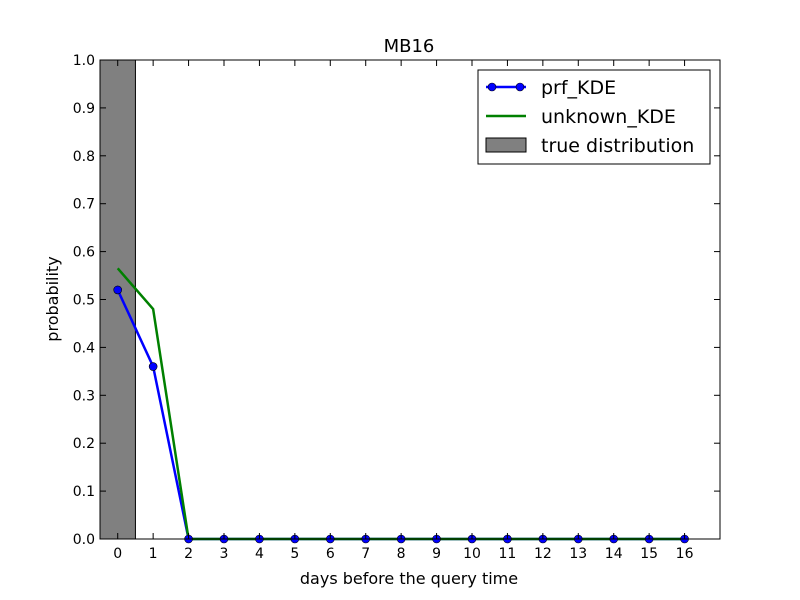  I want to click on y-tick-label: 0.6, so click(84, 253).